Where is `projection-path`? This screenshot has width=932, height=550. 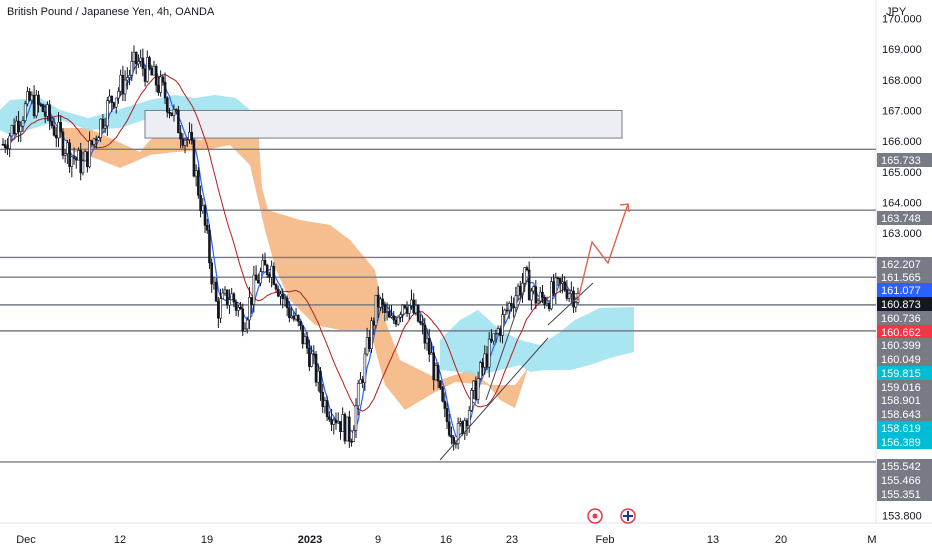
projection-path is located at coordinates (603, 252).